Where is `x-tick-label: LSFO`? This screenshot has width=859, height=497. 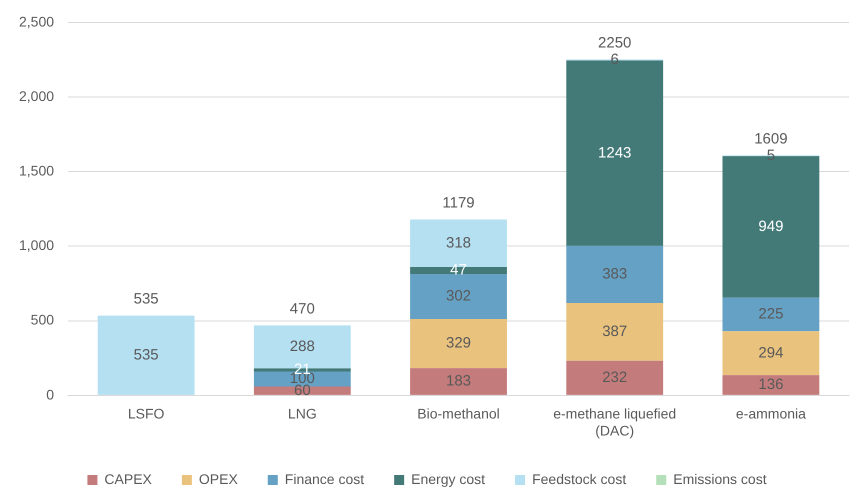 x-tick-label: LSFO is located at coordinates (146, 414).